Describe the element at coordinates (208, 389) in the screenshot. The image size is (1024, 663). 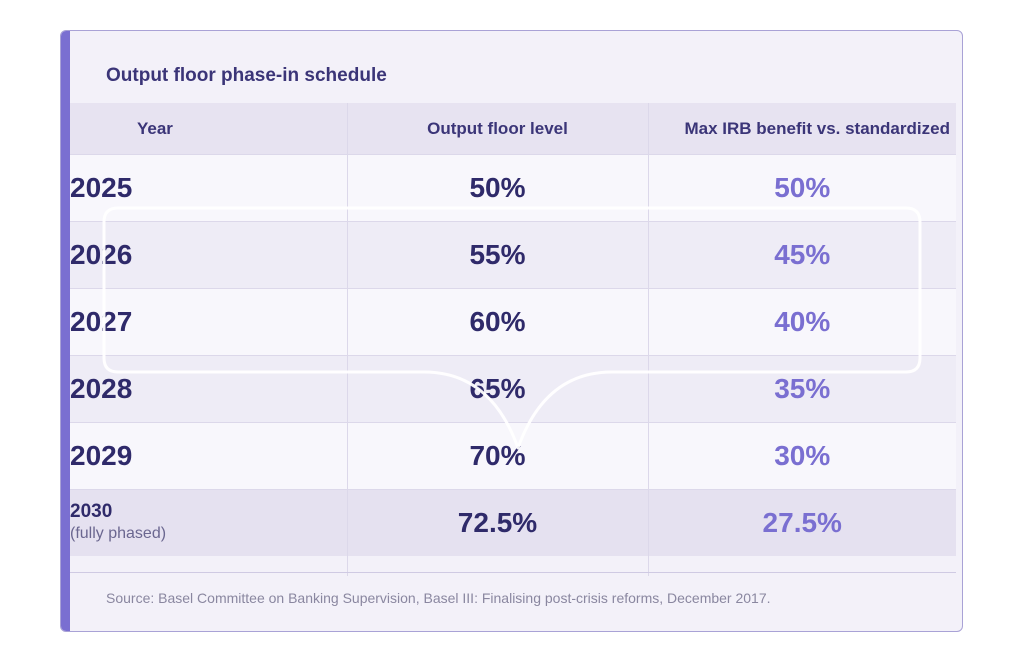
I see `year-cell: 2028` at that location.